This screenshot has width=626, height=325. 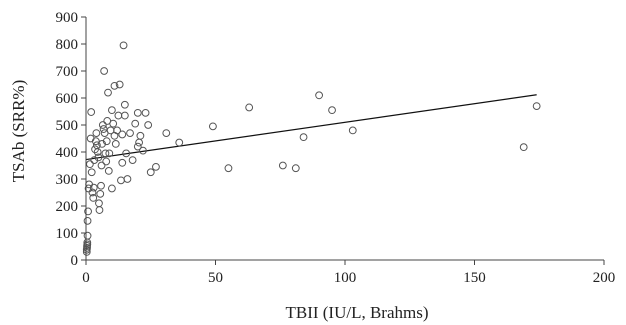 I want to click on y-tick-label: 200, so click(x=67, y=207).